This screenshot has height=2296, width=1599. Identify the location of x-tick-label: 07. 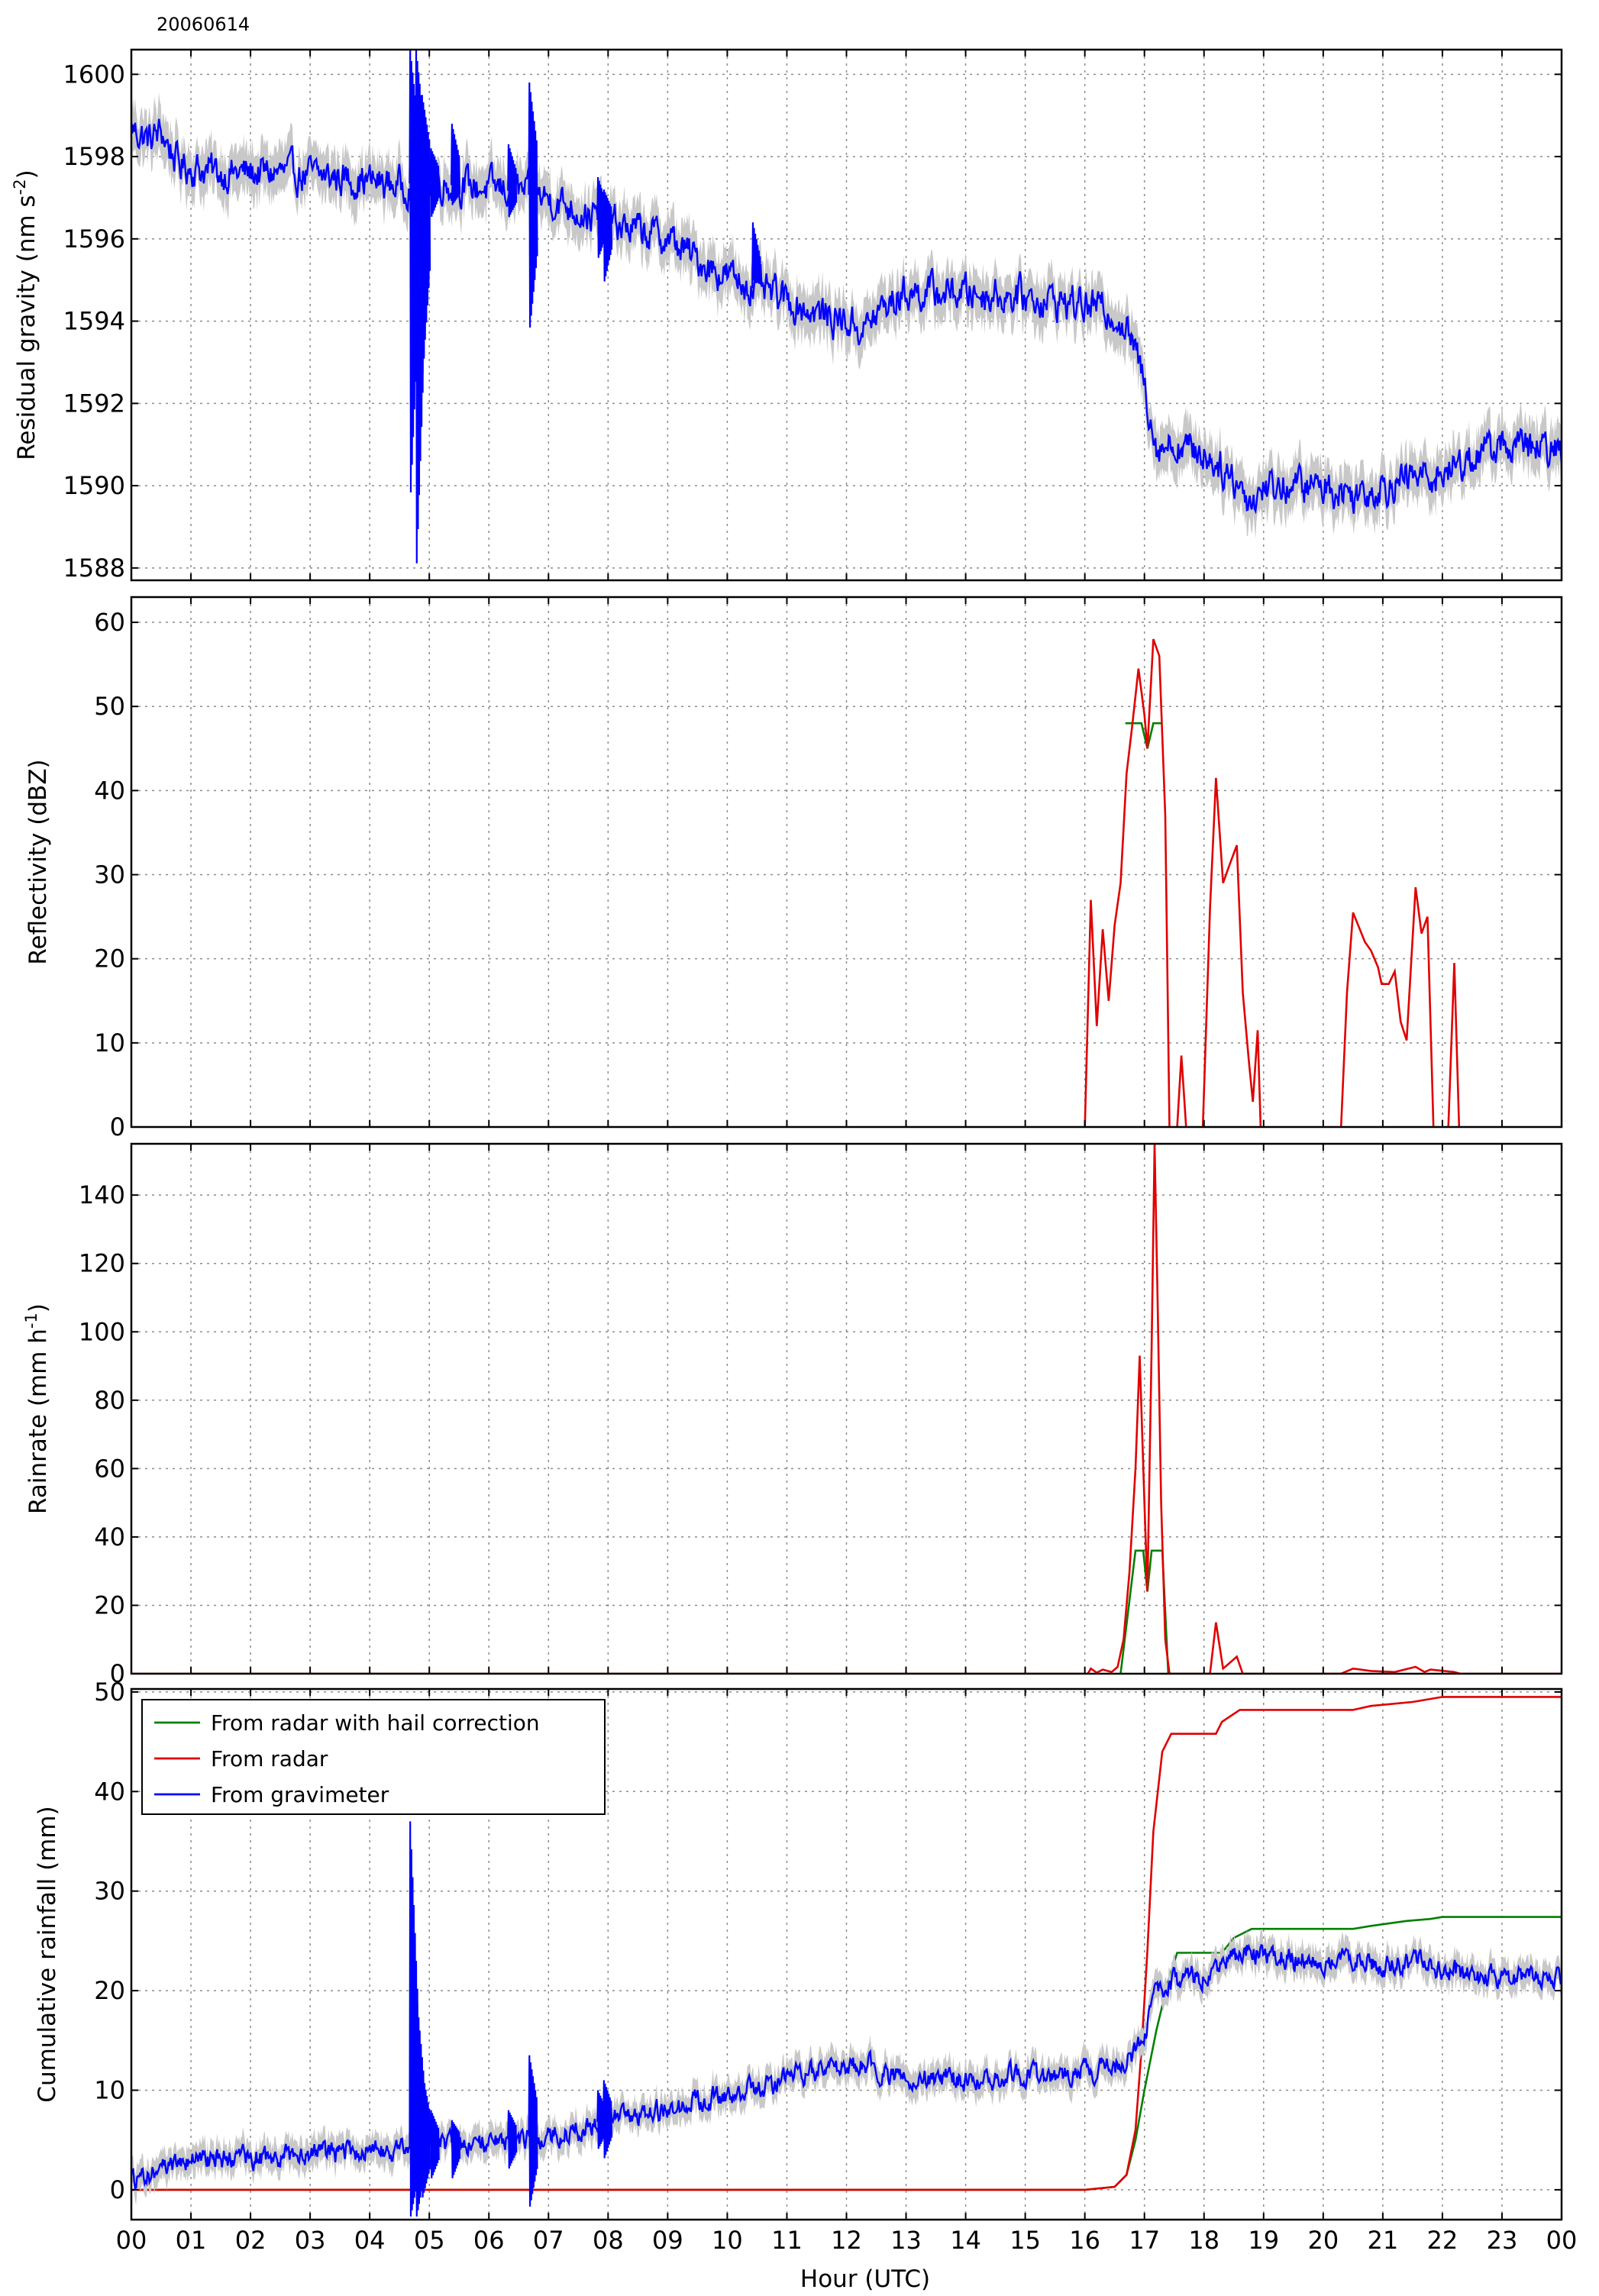
(549, 2240).